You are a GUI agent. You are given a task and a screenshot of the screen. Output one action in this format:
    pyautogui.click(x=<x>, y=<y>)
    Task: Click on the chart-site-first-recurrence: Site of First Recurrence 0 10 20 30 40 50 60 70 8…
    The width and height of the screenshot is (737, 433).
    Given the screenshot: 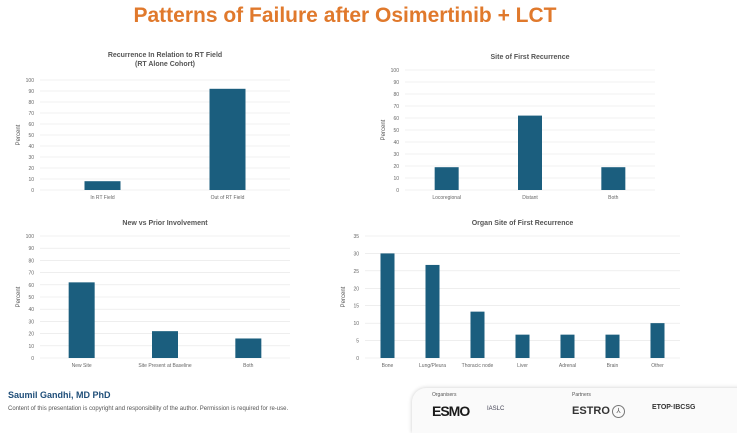 What is the action you would take?
    pyautogui.click(x=518, y=127)
    